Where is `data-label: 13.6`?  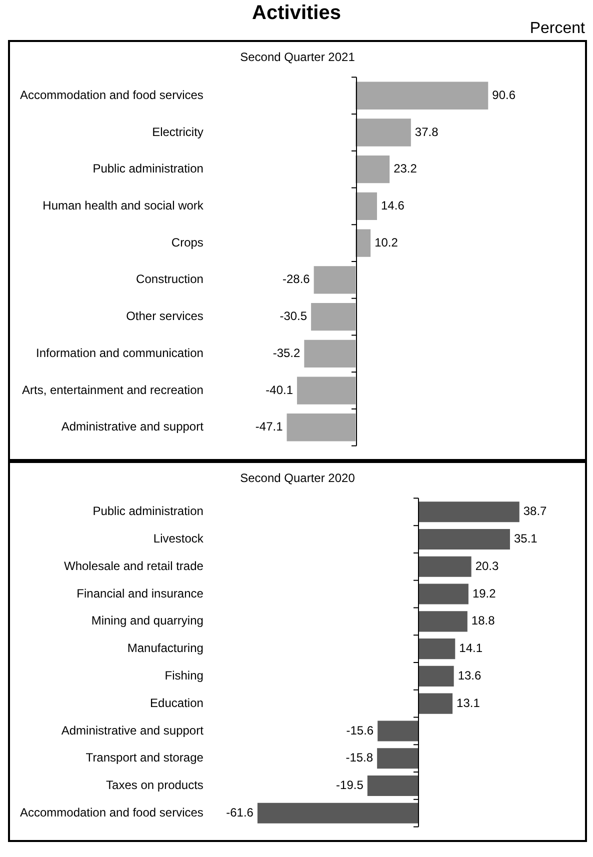 data-label: 13.6 is located at coordinates (470, 675).